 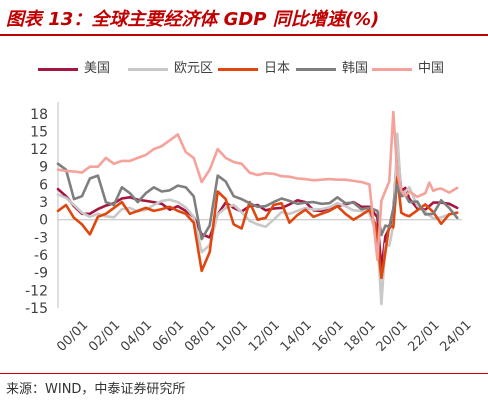 I want to click on legend-label: 中国, so click(x=431, y=68).